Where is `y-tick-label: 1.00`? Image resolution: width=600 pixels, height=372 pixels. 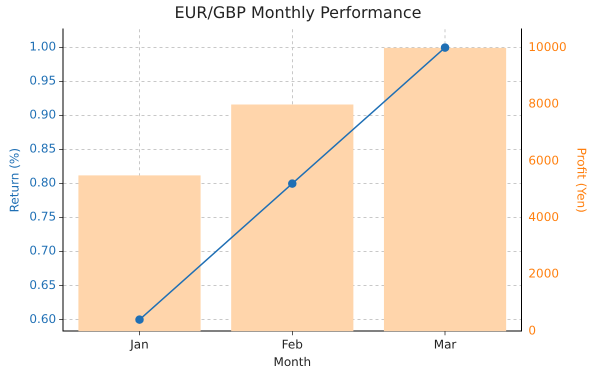
y-tick-label: 1.00 is located at coordinates (42, 47).